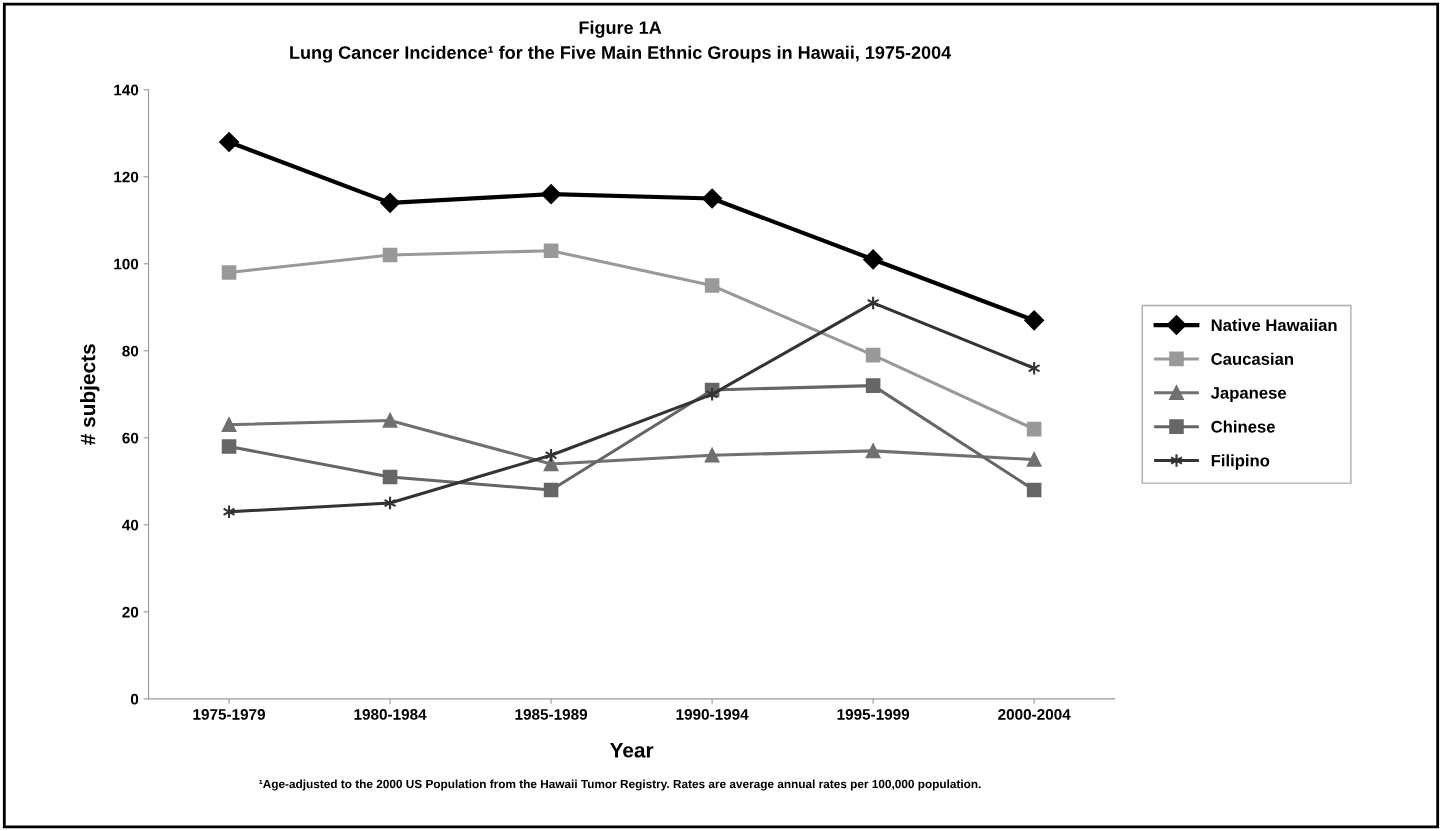 The image size is (1442, 831). Describe the element at coordinates (1240, 462) in the screenshot. I see `legend-label: Filipino` at that location.